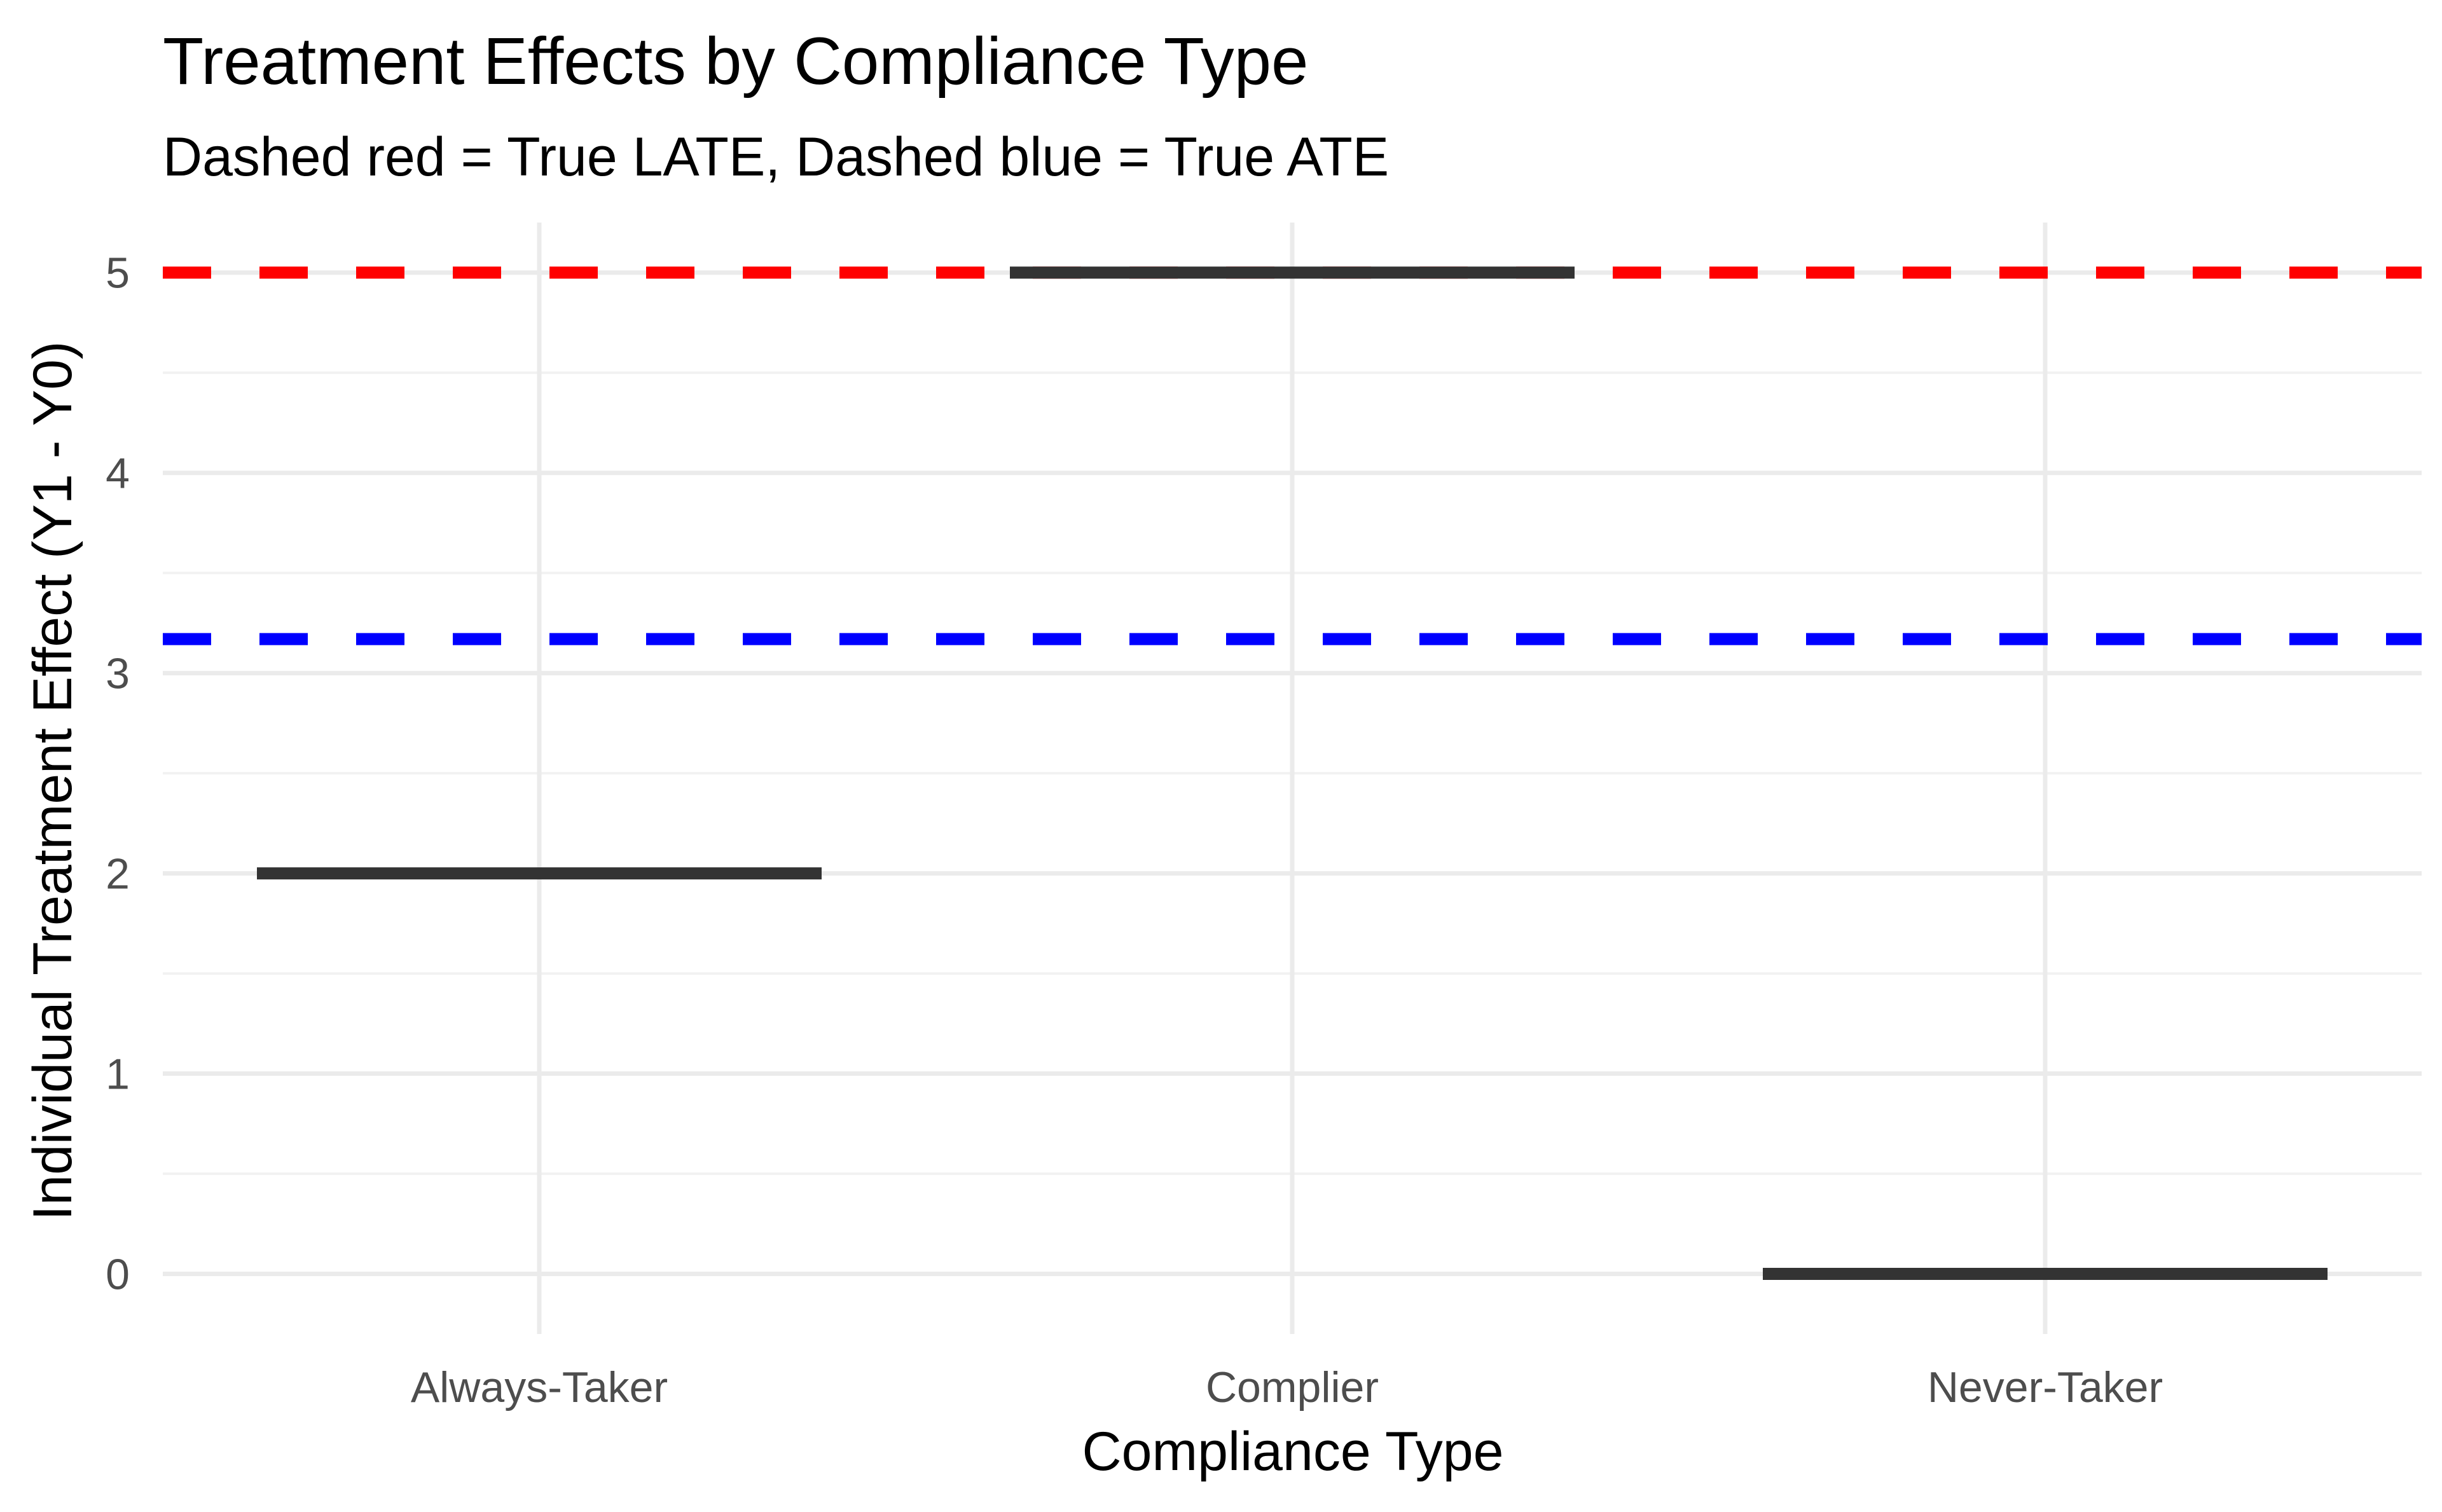  Describe the element at coordinates (118, 1074) in the screenshot. I see `y-tick-label: 1` at that location.